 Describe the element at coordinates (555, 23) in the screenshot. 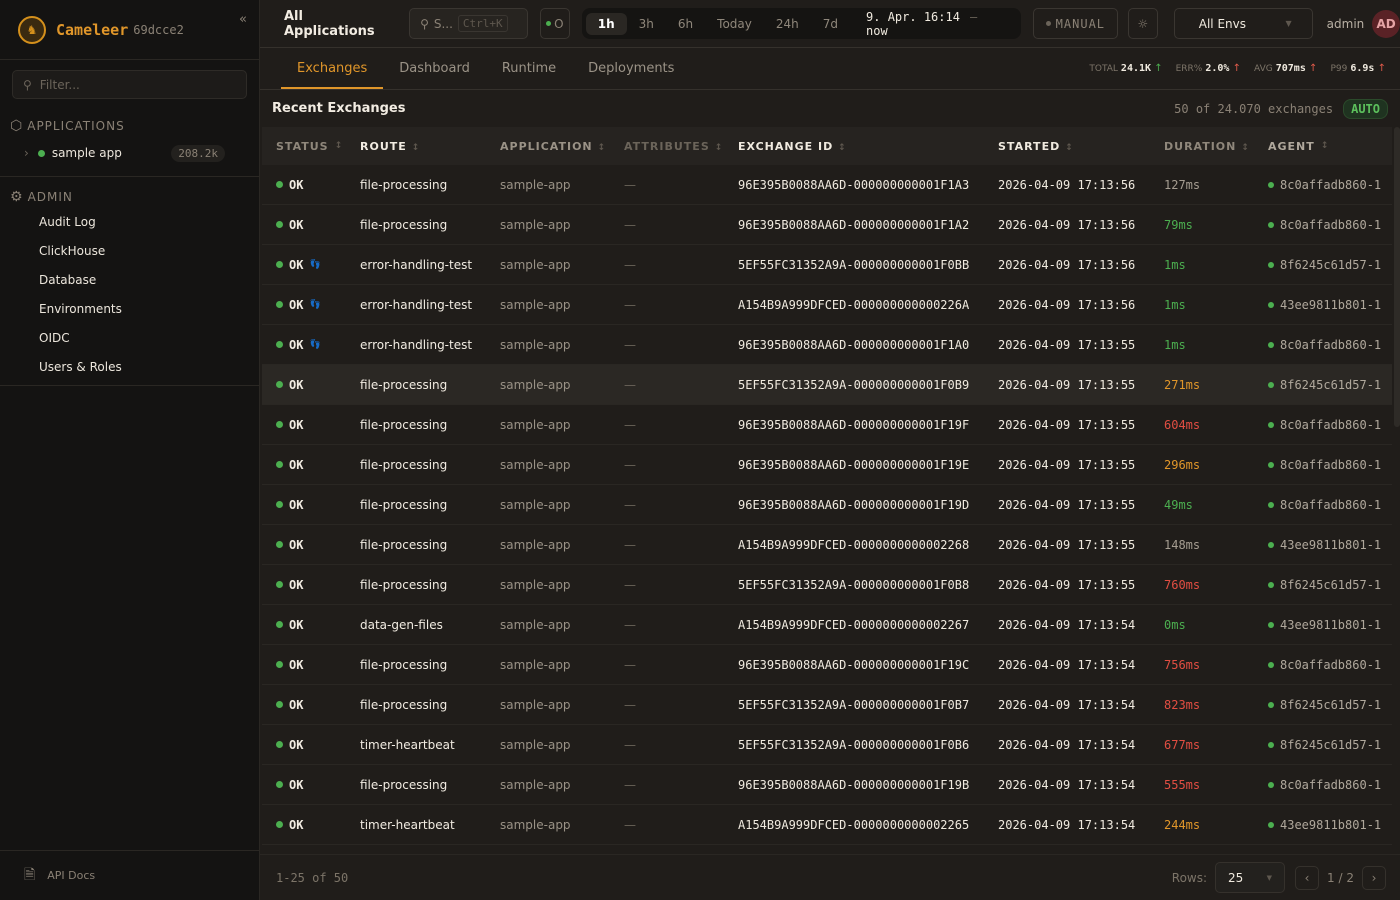

I see `live-status-button: O` at that location.